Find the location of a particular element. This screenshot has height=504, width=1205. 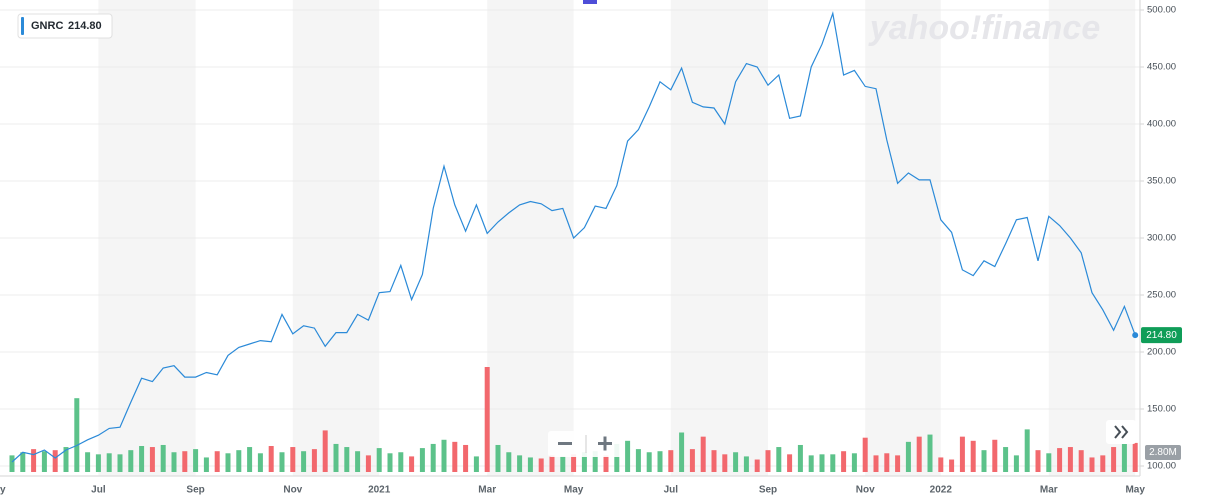

y-tick-label: 200.00 is located at coordinates (1161, 352).